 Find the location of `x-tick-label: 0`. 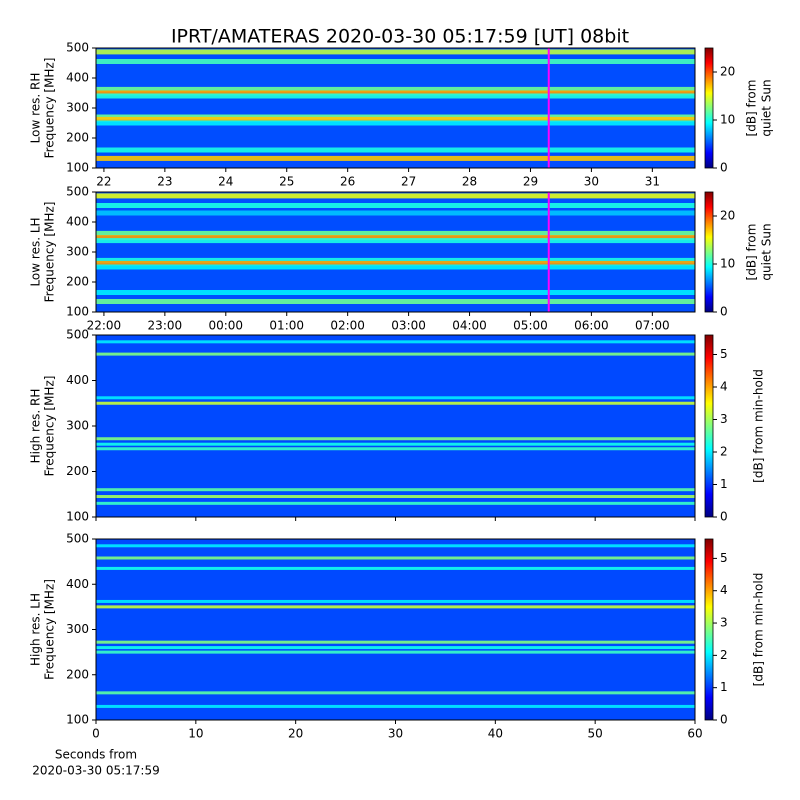

x-tick-label: 0 is located at coordinates (96, 734).